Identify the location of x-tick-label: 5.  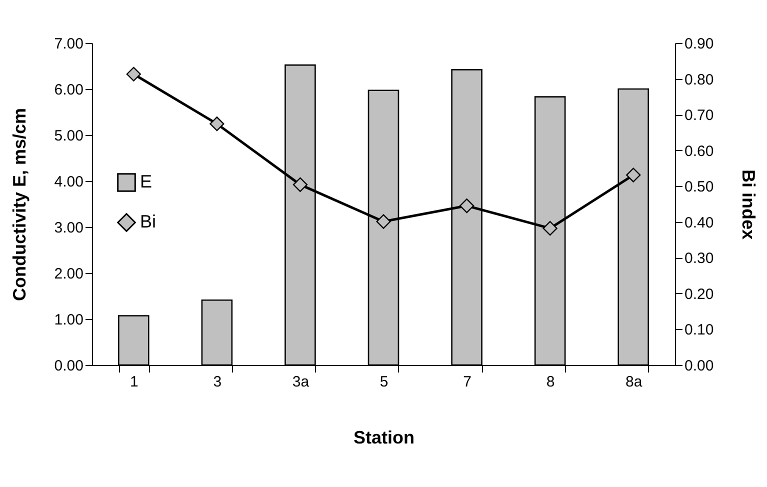
(384, 382).